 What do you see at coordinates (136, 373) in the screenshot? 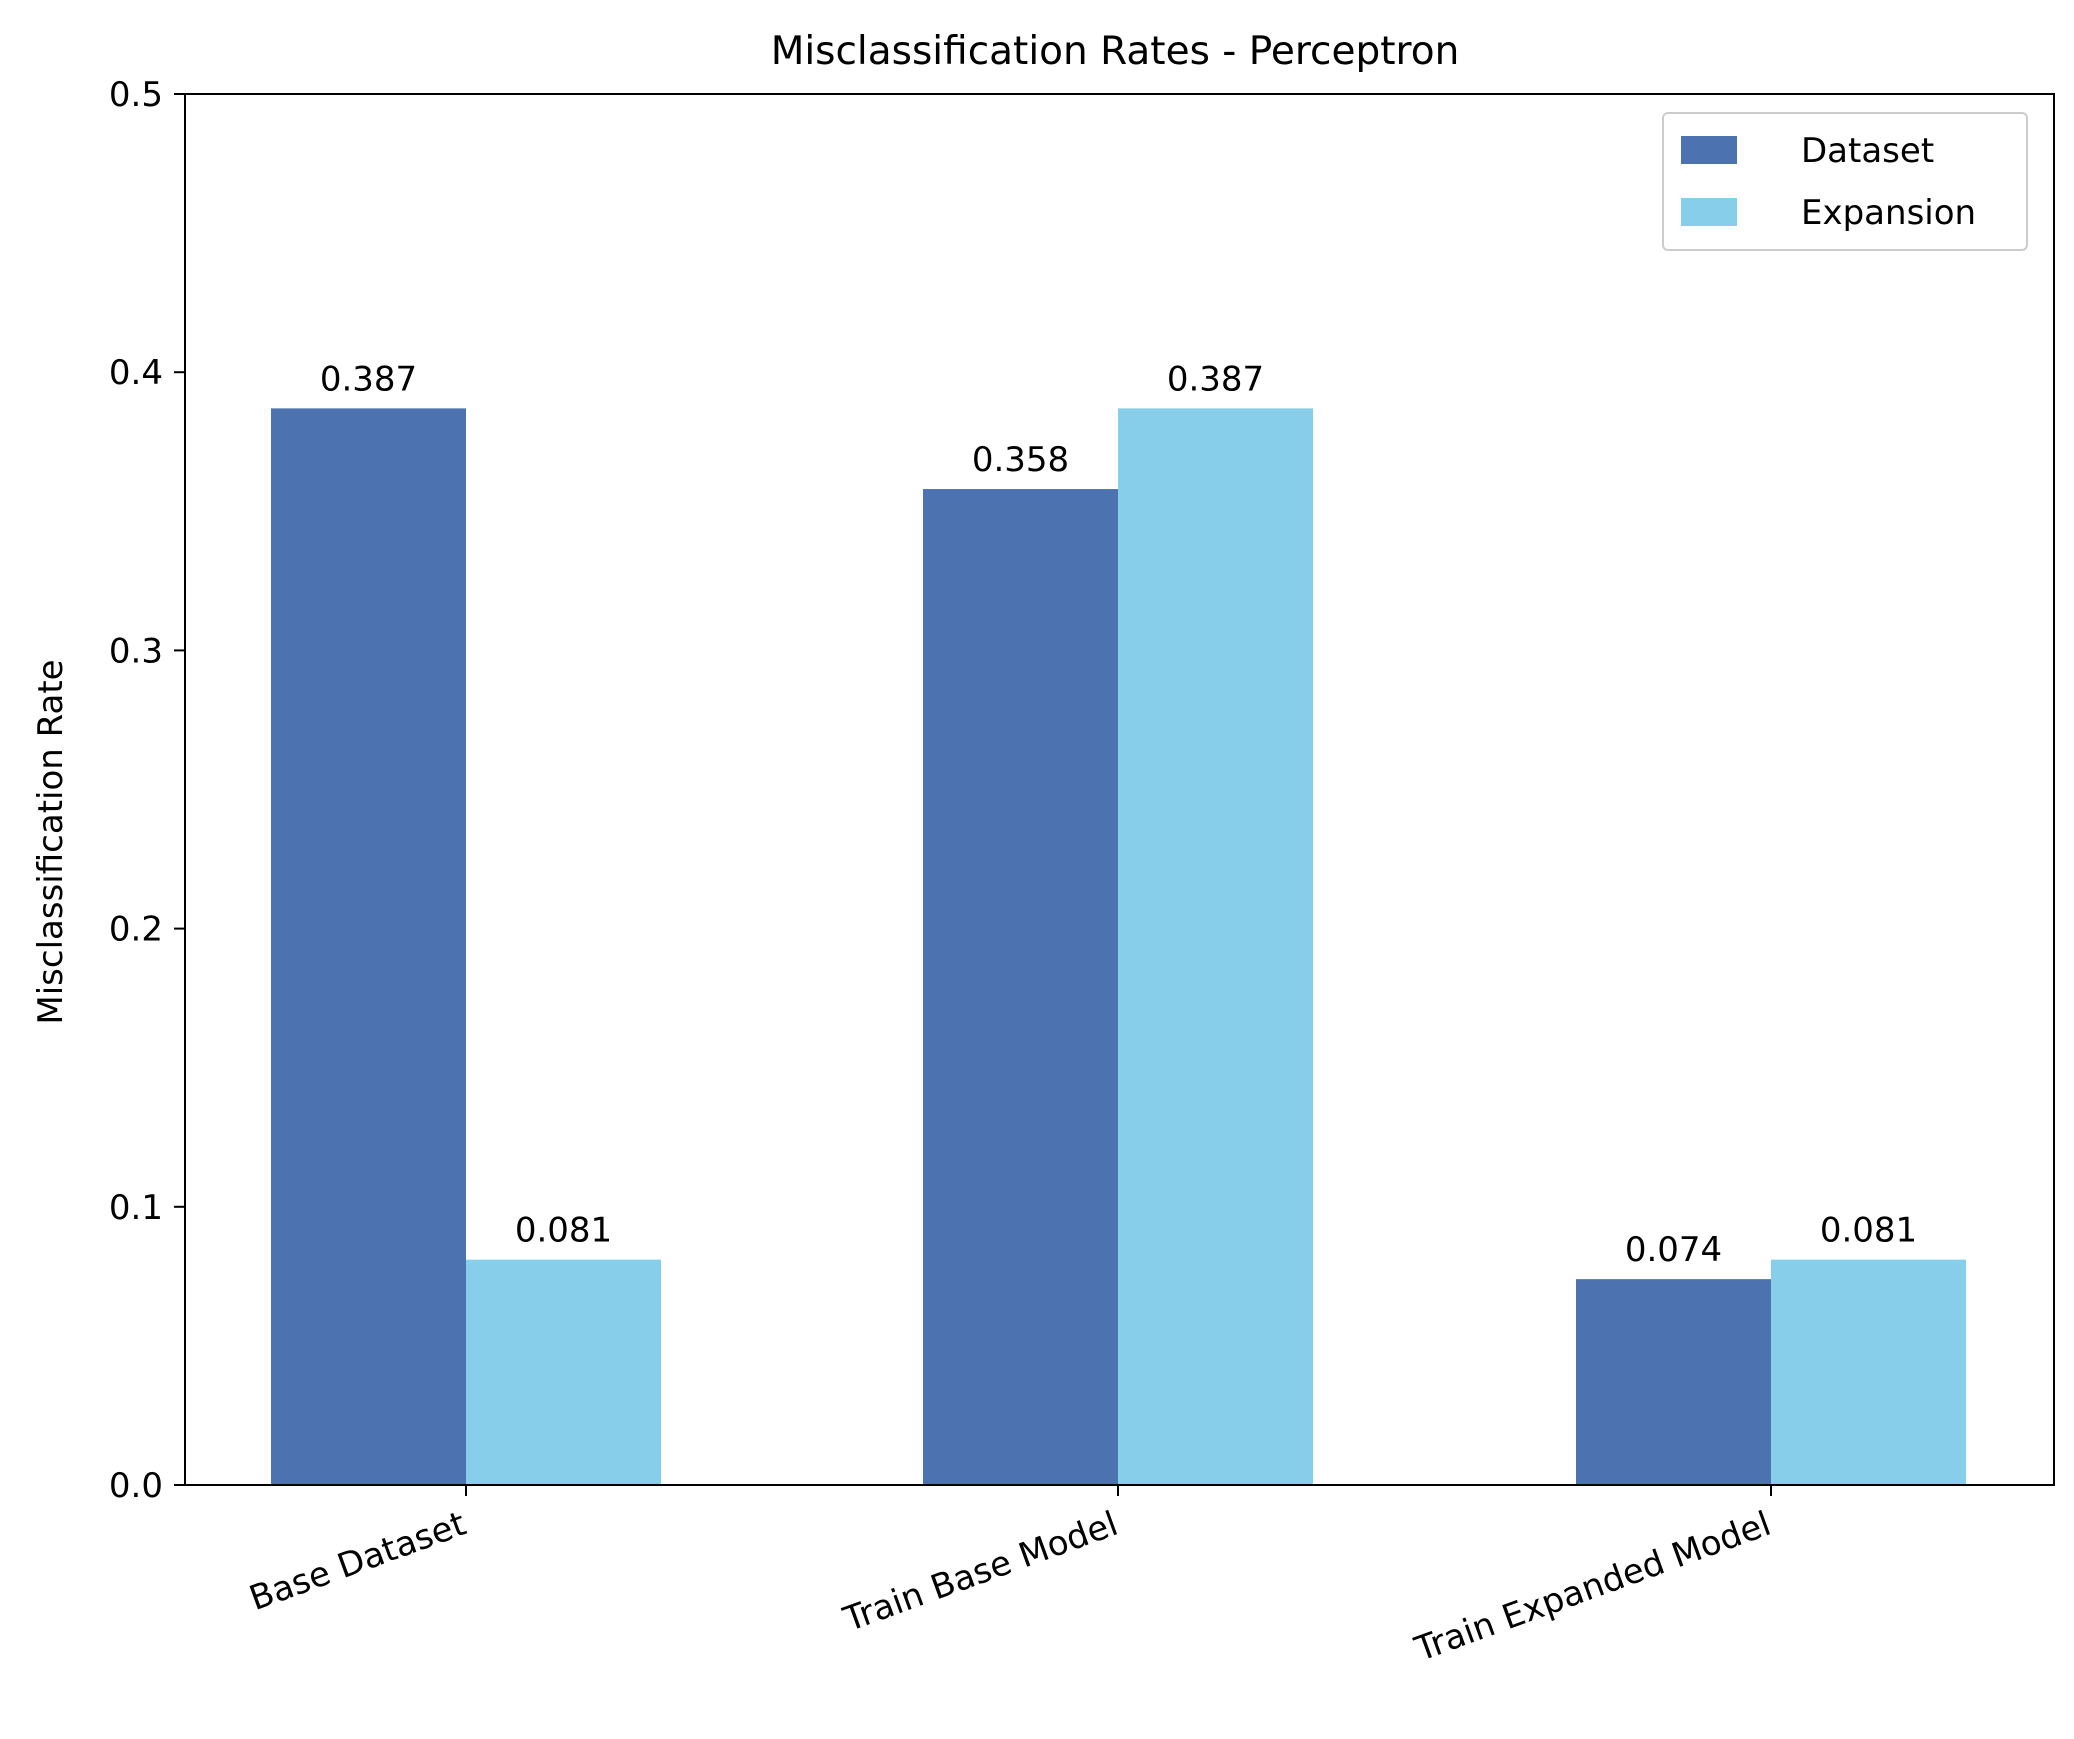
I see `y-tick-label: 0.4` at bounding box center [136, 373].